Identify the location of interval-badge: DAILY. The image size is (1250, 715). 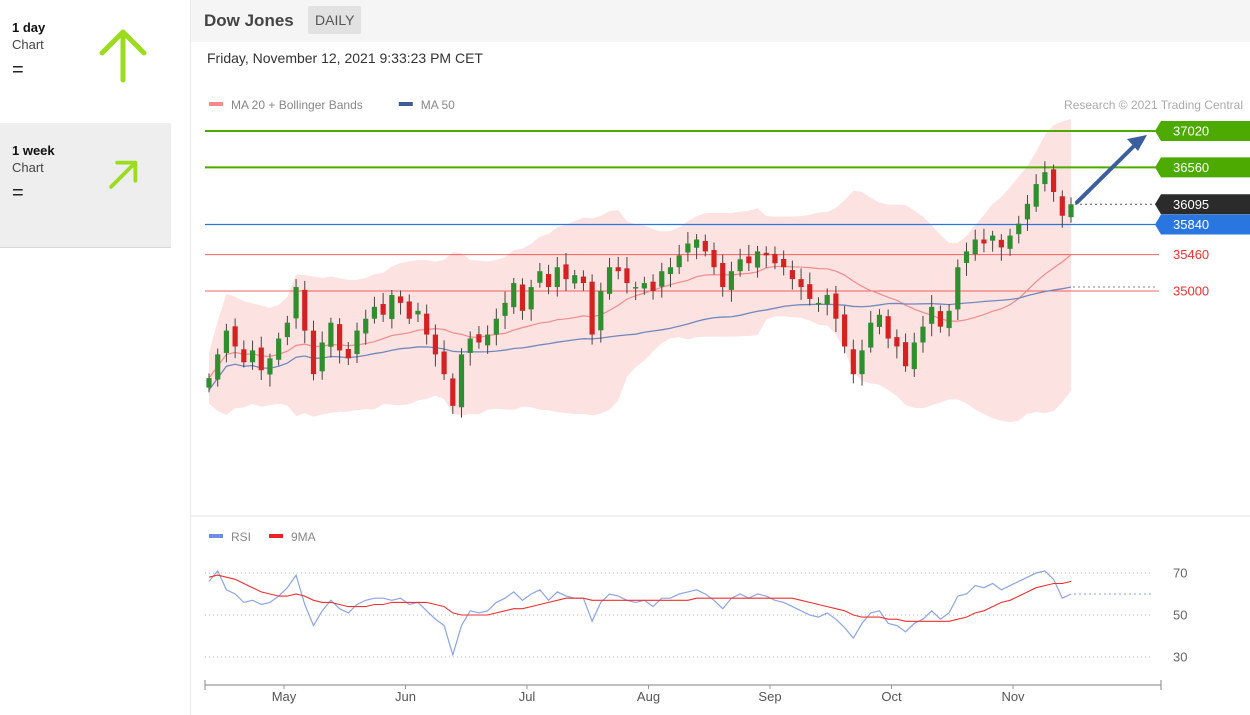
(335, 20).